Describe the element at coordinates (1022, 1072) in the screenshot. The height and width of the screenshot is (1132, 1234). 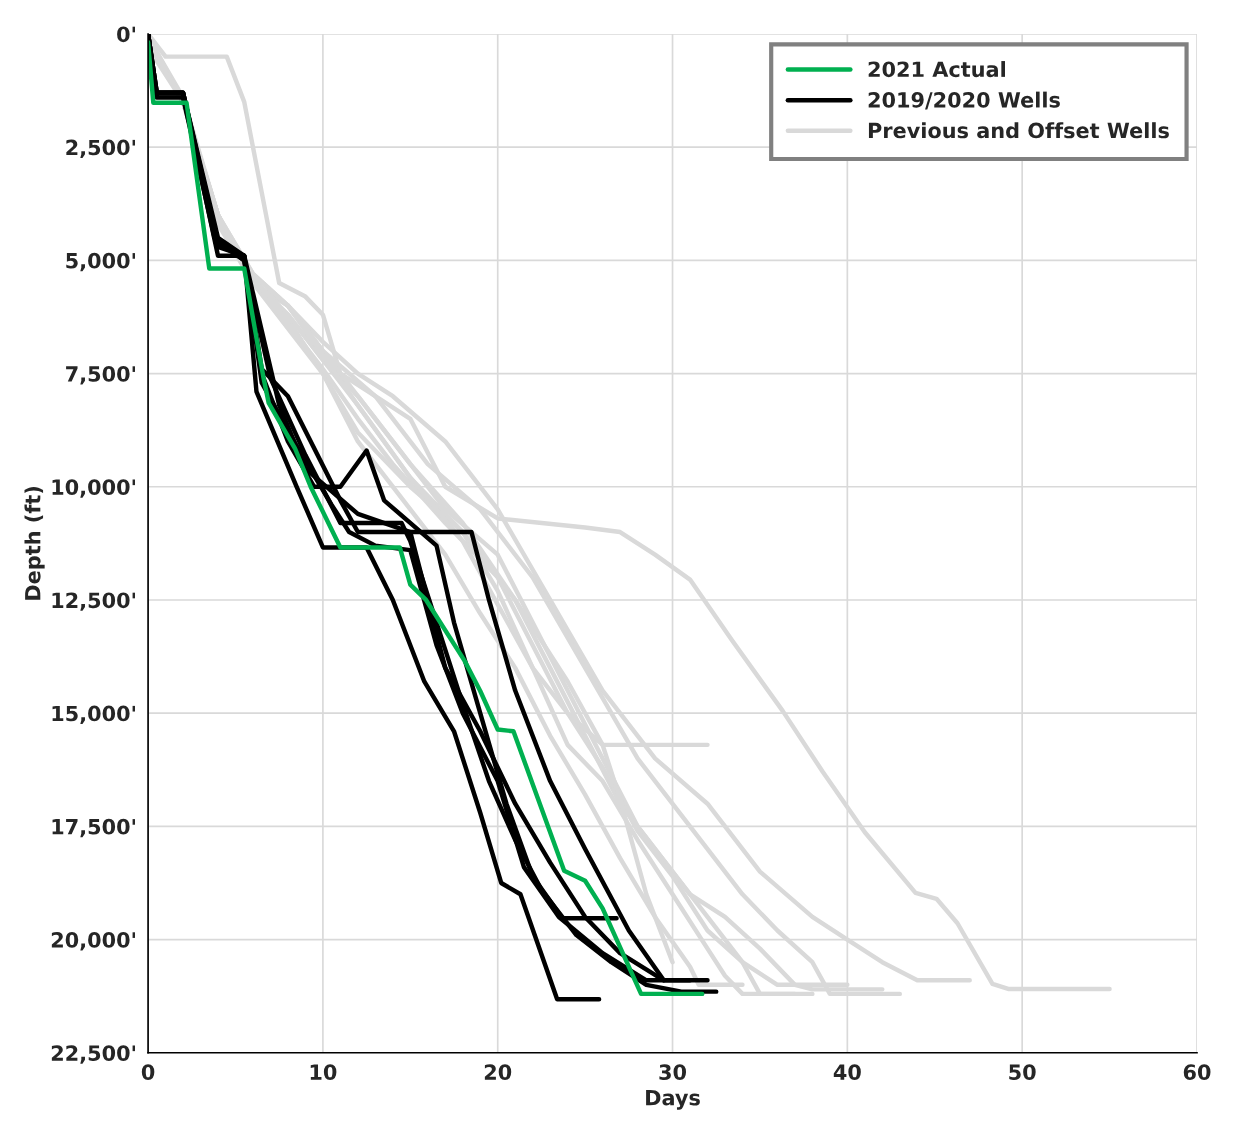
I see `x-tick-label: 50` at that location.